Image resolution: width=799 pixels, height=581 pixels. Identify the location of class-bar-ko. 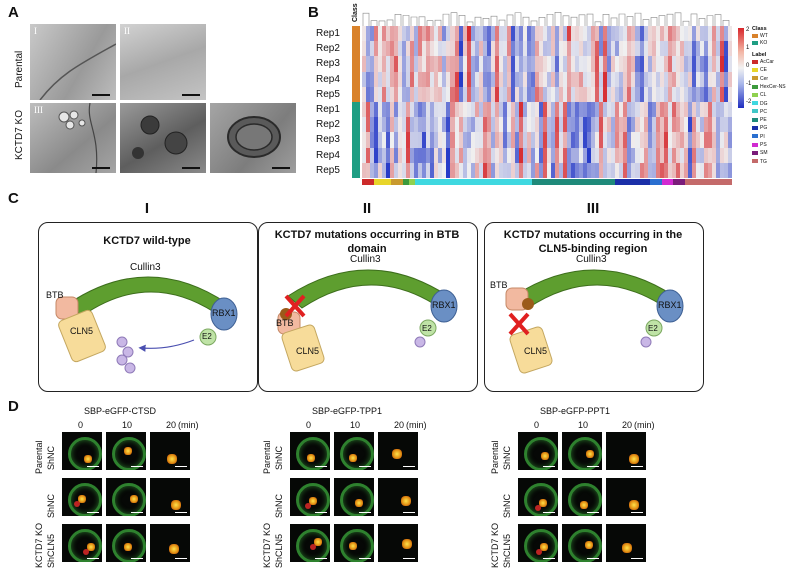
(356, 140).